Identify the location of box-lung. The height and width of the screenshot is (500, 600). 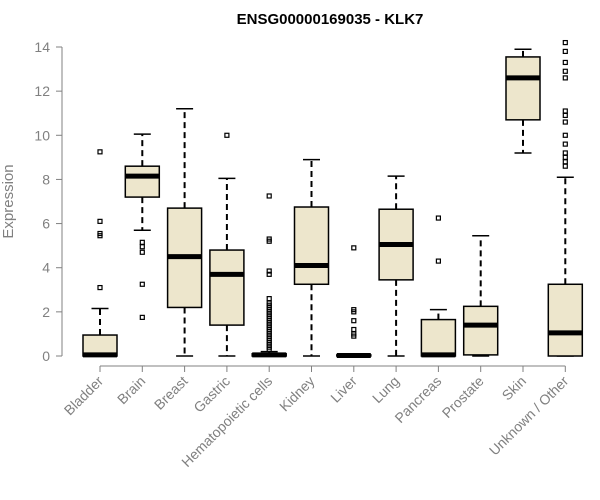
(396, 266).